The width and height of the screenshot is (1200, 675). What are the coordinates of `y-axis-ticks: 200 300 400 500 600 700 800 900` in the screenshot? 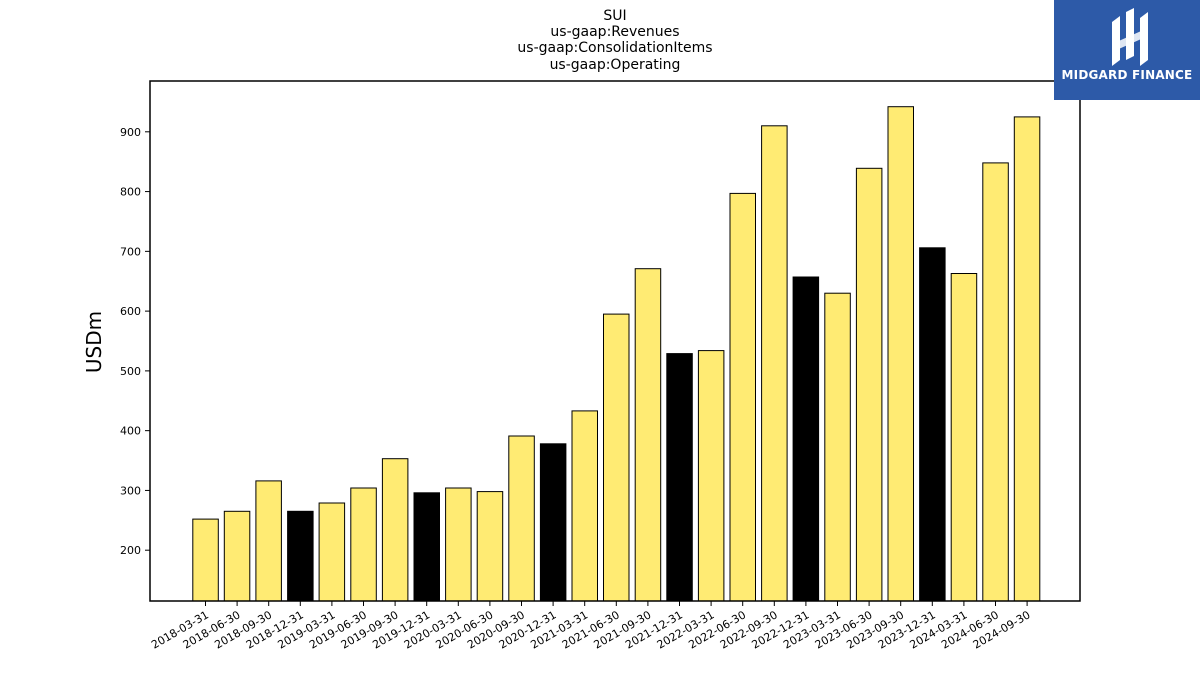 It's located at (135, 341).